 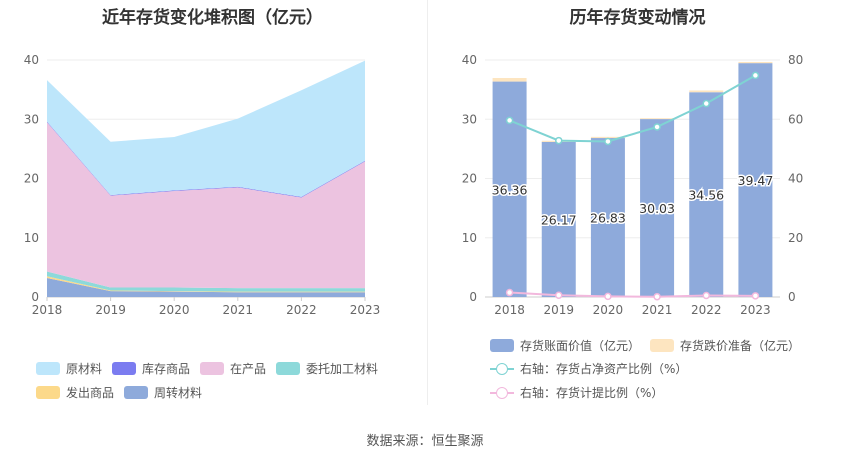 What do you see at coordinates (795, 119) in the screenshot?
I see `y2-tick-label: 60` at bounding box center [795, 119].